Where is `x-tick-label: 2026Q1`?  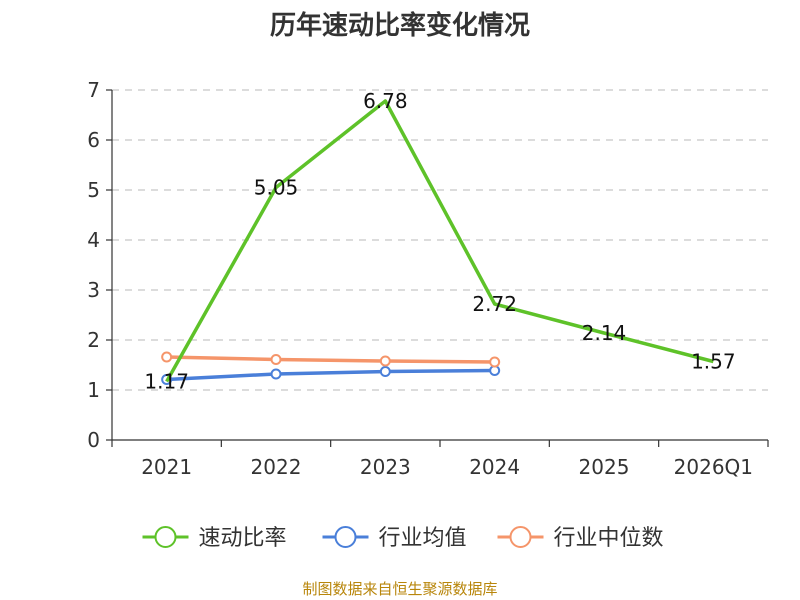
x-tick-label: 2026Q1 is located at coordinates (713, 467).